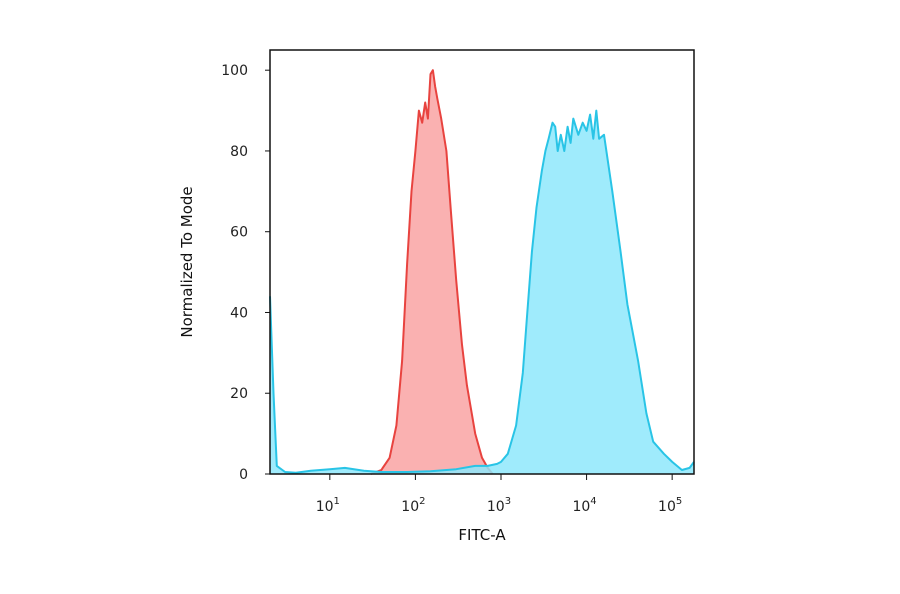 The width and height of the screenshot is (900, 594). I want to click on x-tick-label: 10², so click(413, 505).